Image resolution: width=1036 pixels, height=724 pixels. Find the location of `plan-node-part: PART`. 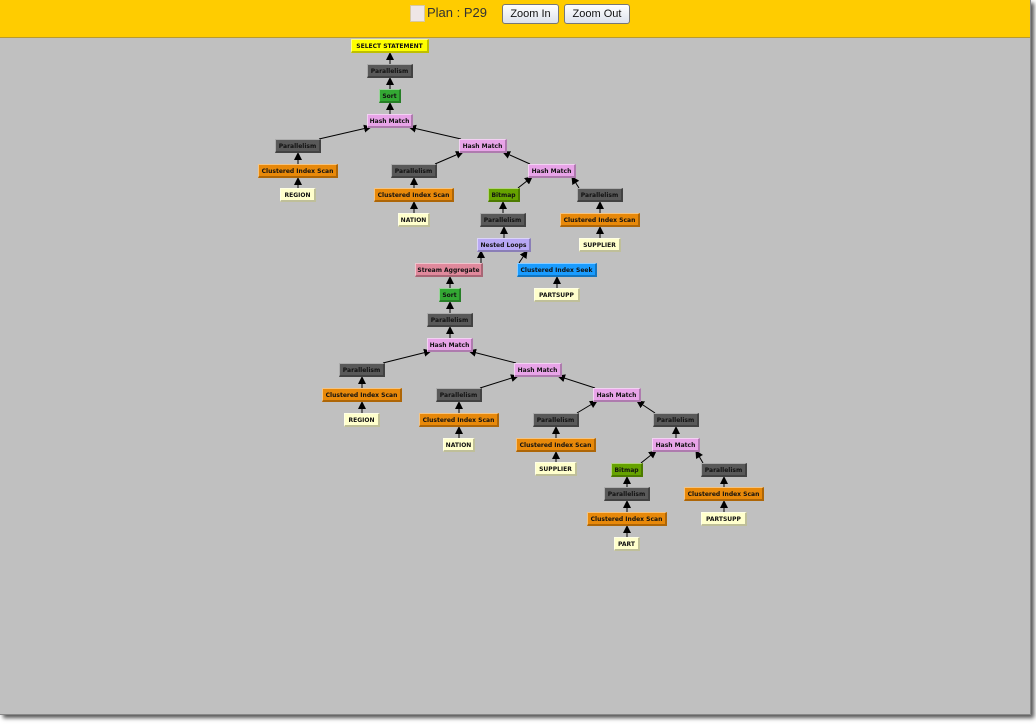

plan-node-part: PART is located at coordinates (627, 544).